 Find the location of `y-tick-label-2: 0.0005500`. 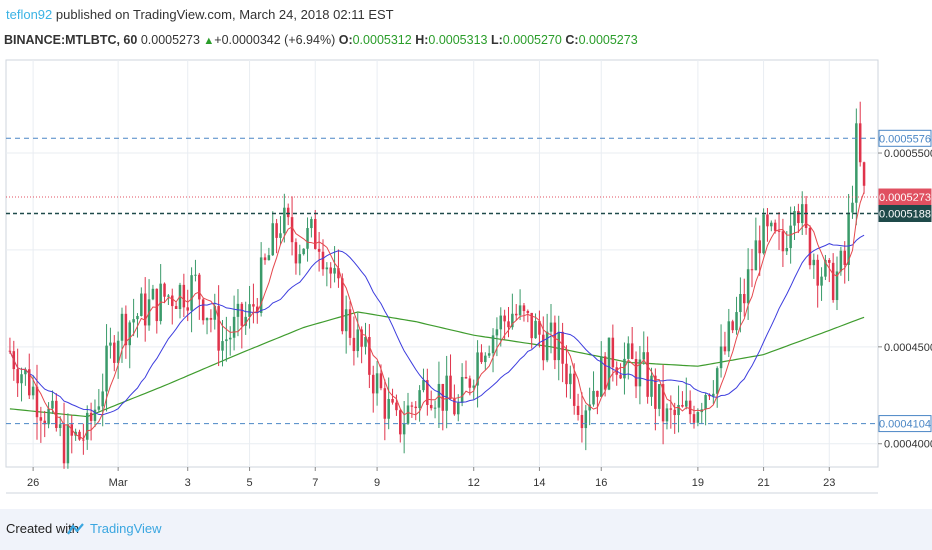

y-tick-label-2: 0.0005500 is located at coordinates (908, 154).